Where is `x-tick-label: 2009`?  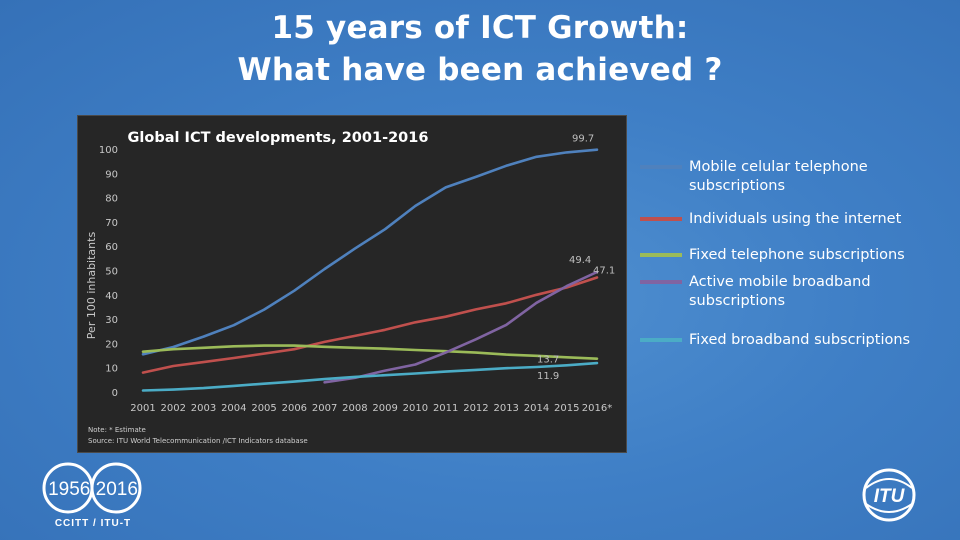 x-tick-label: 2009 is located at coordinates (384, 408).